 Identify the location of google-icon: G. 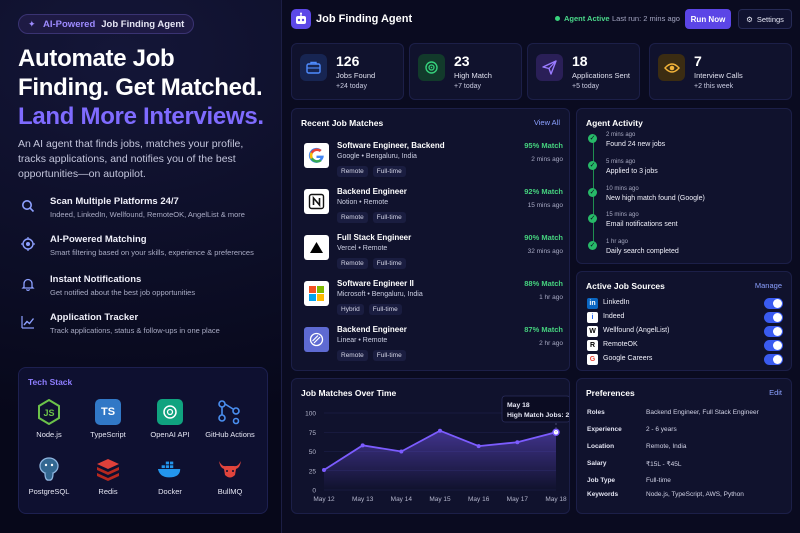
(592, 359).